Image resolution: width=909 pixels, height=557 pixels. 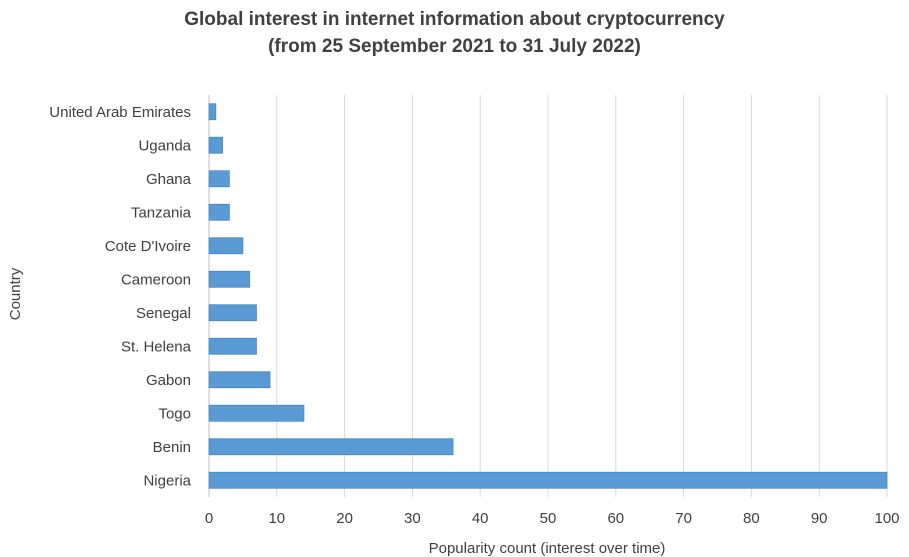 What do you see at coordinates (174, 413) in the screenshot?
I see `category-label: Togo` at bounding box center [174, 413].